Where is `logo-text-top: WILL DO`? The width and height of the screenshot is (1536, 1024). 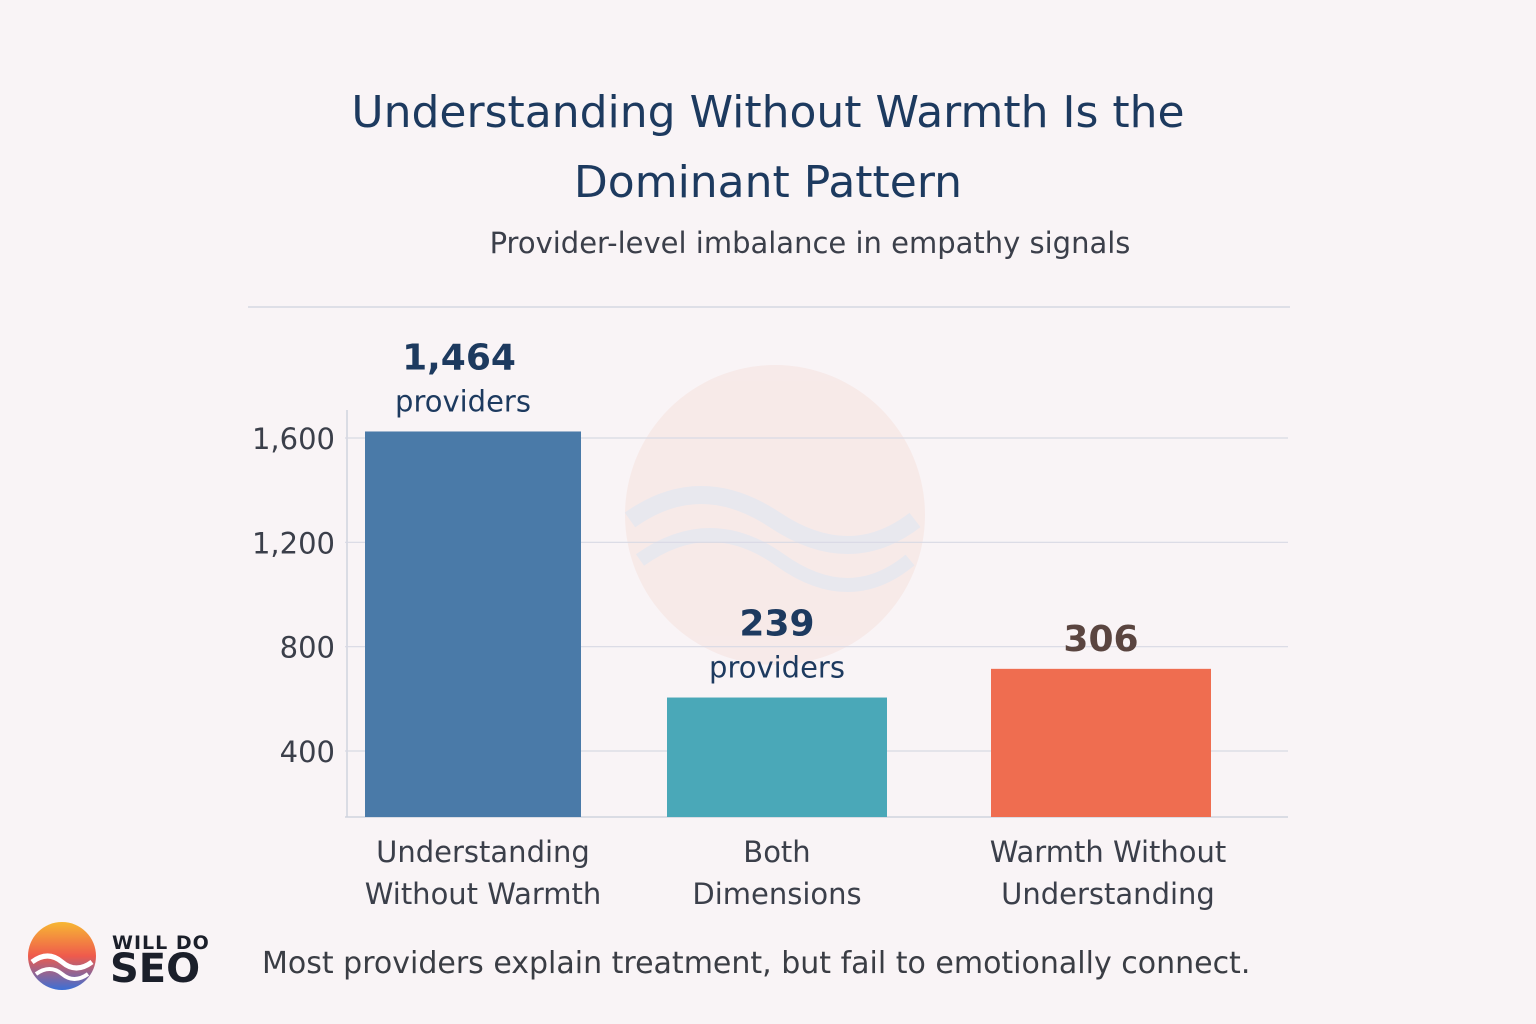 logo-text-top: WILL DO is located at coordinates (161, 943).